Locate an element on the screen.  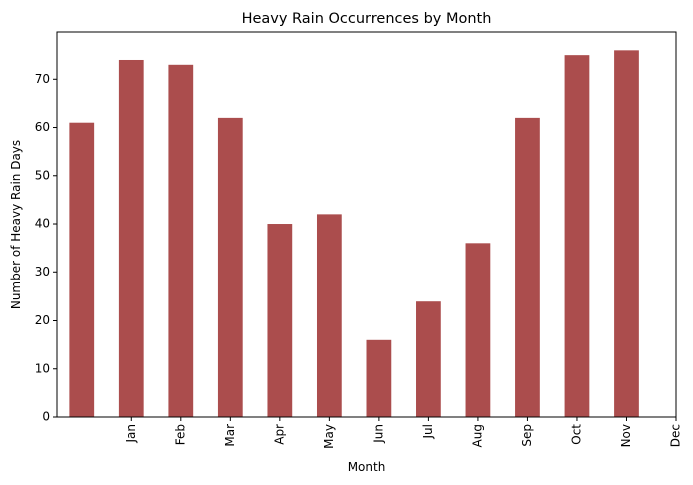
x-tick-label: Feb is located at coordinates (180, 434).